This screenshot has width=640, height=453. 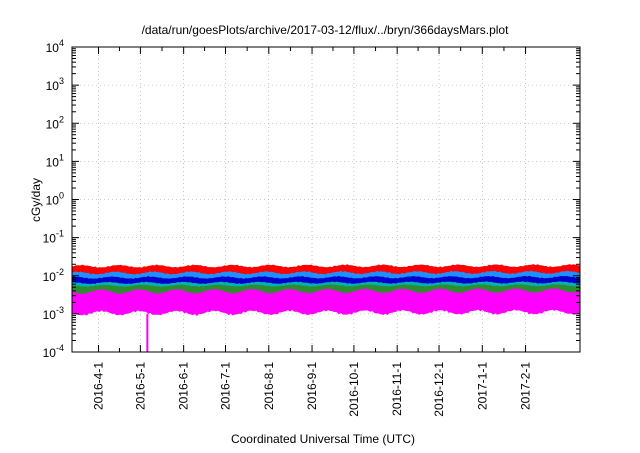 I want to click on x-tick-label: 2016-10-1, so click(x=354, y=389).